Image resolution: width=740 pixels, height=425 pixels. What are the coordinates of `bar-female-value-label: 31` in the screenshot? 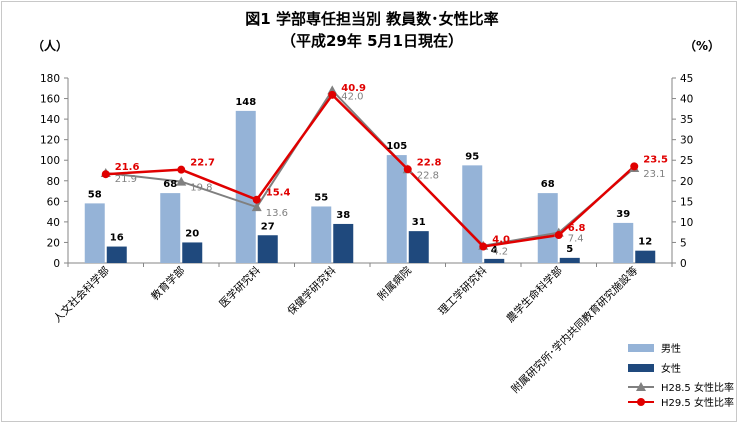 It's located at (419, 222).